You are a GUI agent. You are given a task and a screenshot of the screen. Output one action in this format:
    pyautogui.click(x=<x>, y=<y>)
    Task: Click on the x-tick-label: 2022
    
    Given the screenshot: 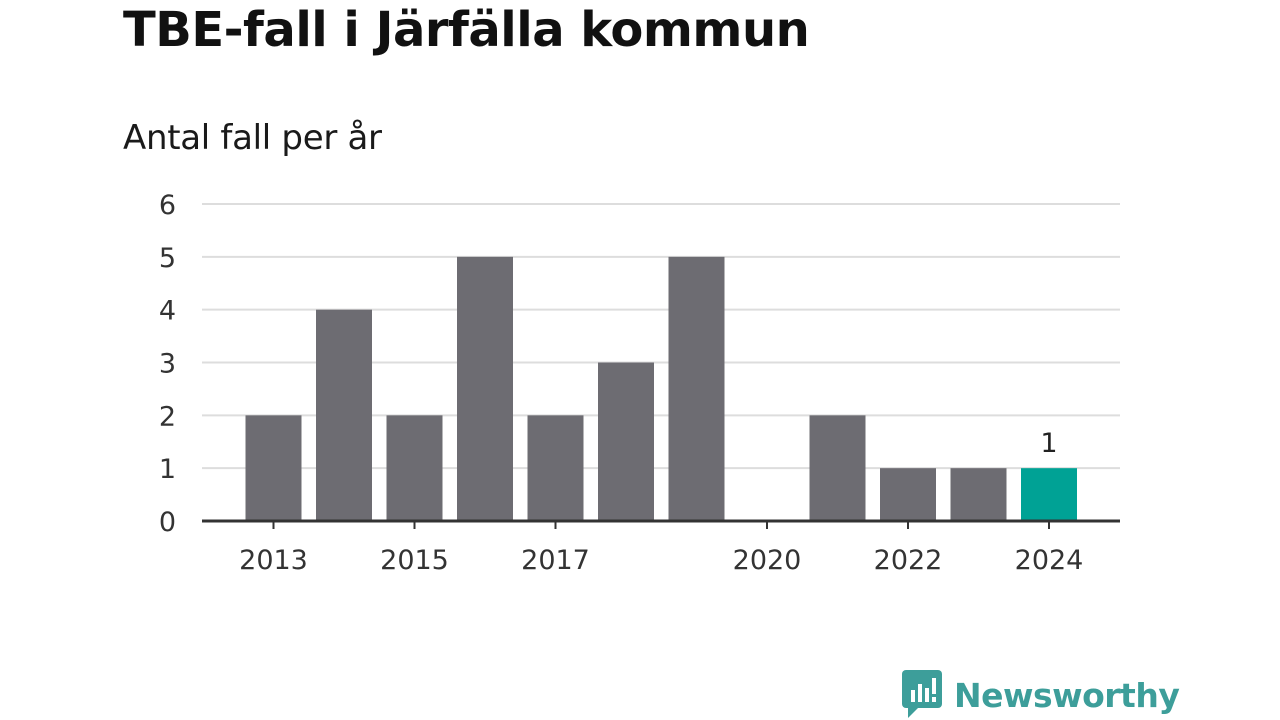 What is the action you would take?
    pyautogui.click(x=908, y=560)
    